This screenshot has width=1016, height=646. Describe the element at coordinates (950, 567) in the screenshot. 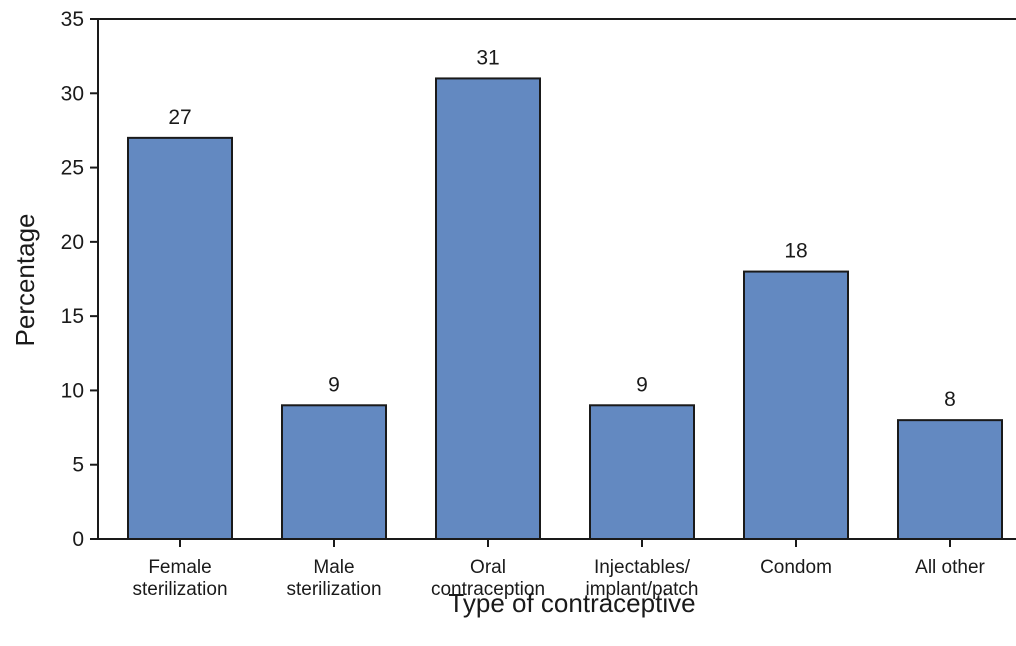

I see `x-tick-label: All other` at that location.